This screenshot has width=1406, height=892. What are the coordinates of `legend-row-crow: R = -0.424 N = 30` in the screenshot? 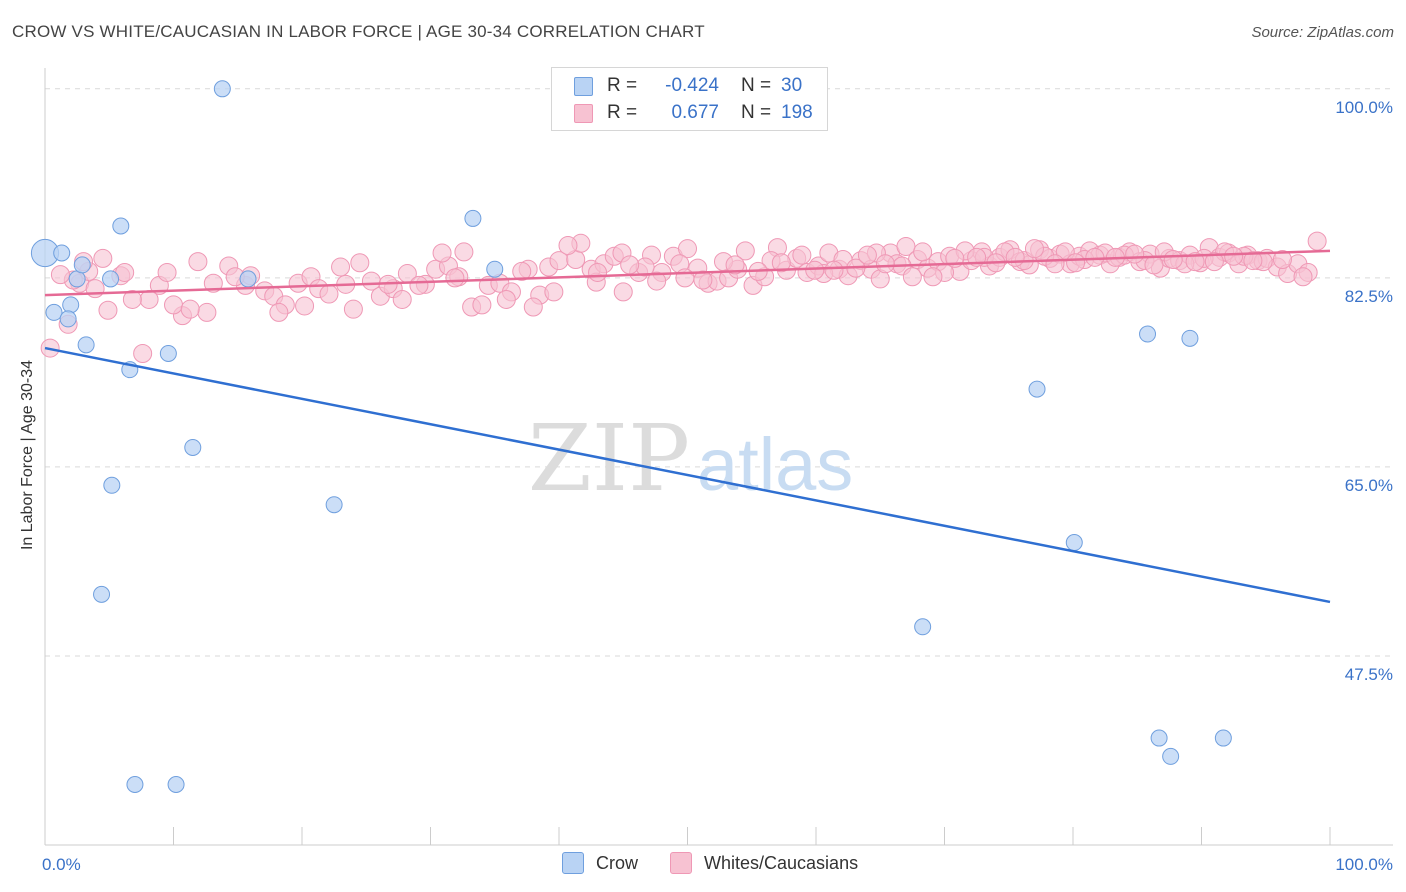 It's located at (688, 86).